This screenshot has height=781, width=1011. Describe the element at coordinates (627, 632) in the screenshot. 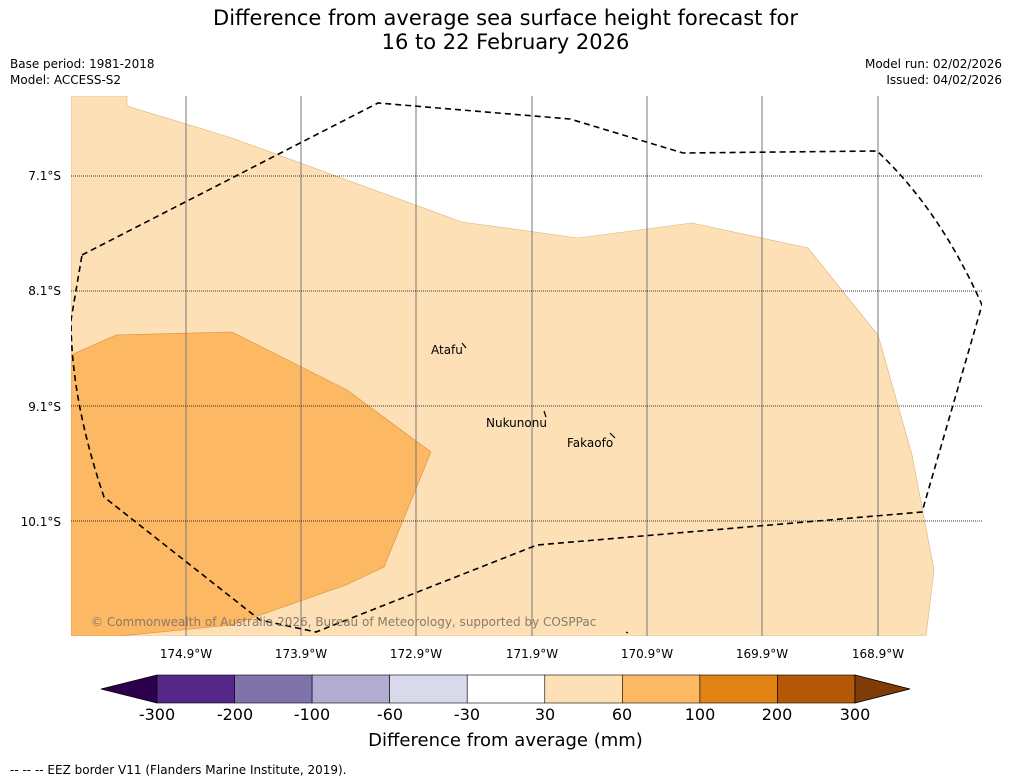

I see `swains-island-icon` at that location.